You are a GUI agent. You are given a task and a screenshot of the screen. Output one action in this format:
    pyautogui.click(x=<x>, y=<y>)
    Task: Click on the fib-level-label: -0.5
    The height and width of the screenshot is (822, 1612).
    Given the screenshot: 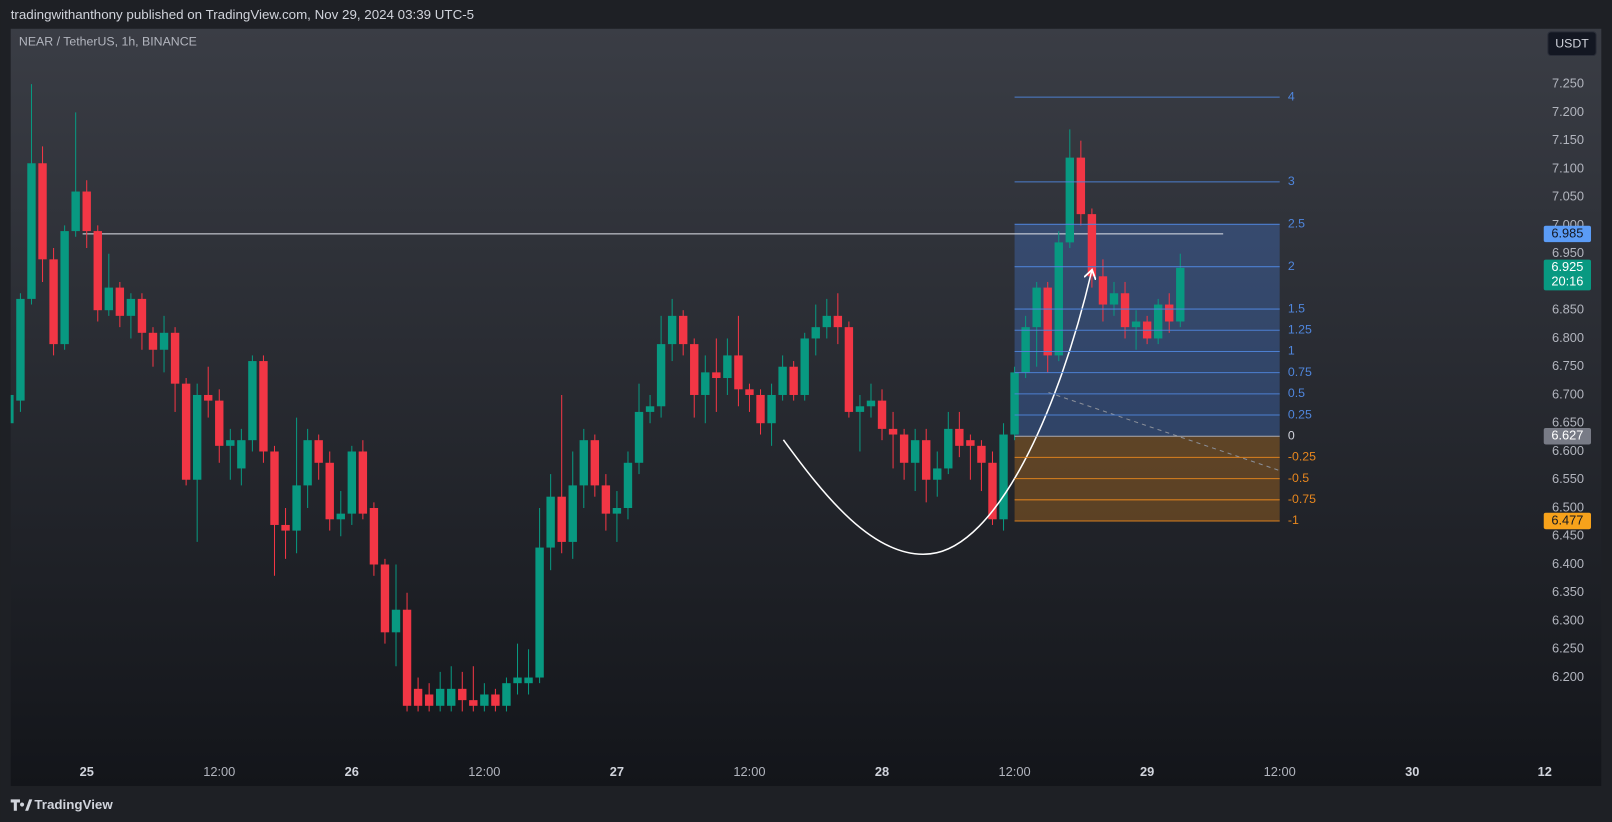 What is the action you would take?
    pyautogui.click(x=1298, y=478)
    